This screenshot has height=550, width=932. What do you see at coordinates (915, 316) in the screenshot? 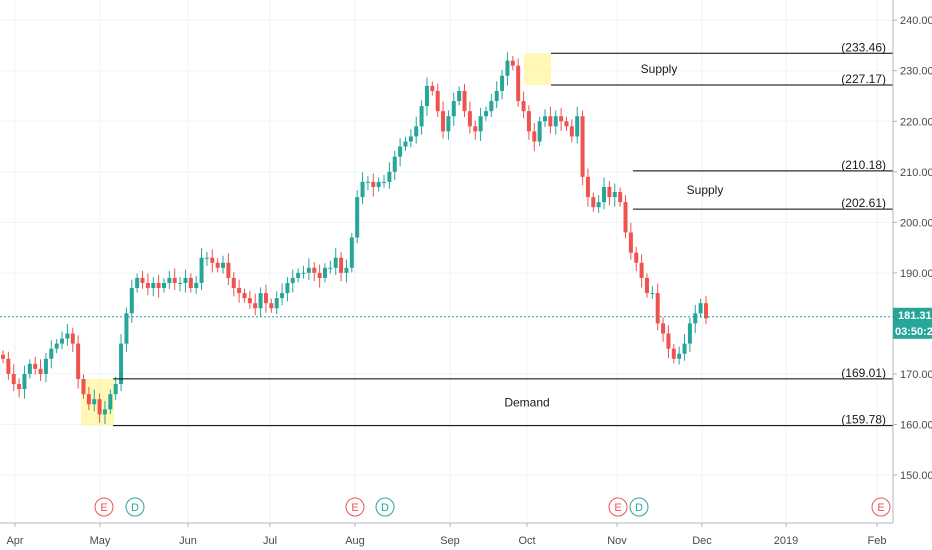
I see `current-price-value: 181.31` at bounding box center [915, 316].